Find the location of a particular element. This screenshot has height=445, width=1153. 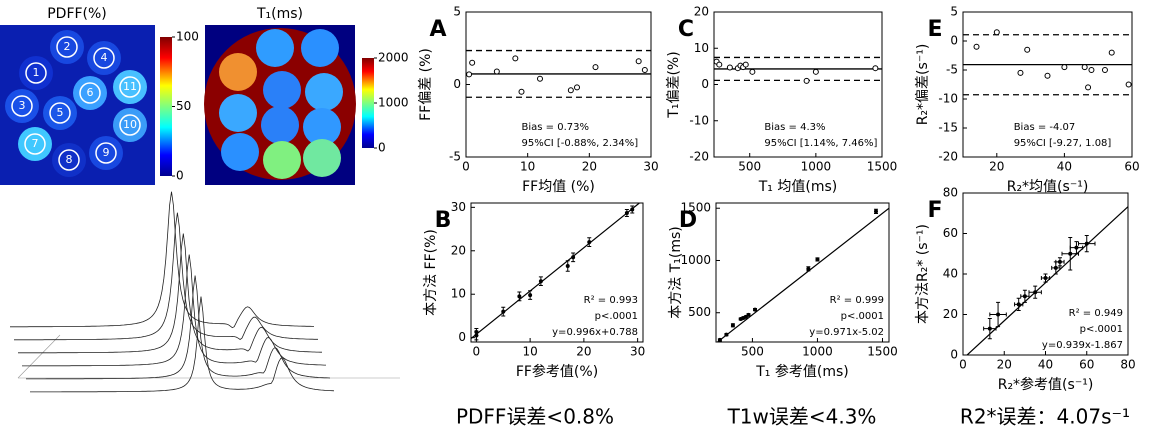

roi-label: 3 is located at coordinates (22, 105).